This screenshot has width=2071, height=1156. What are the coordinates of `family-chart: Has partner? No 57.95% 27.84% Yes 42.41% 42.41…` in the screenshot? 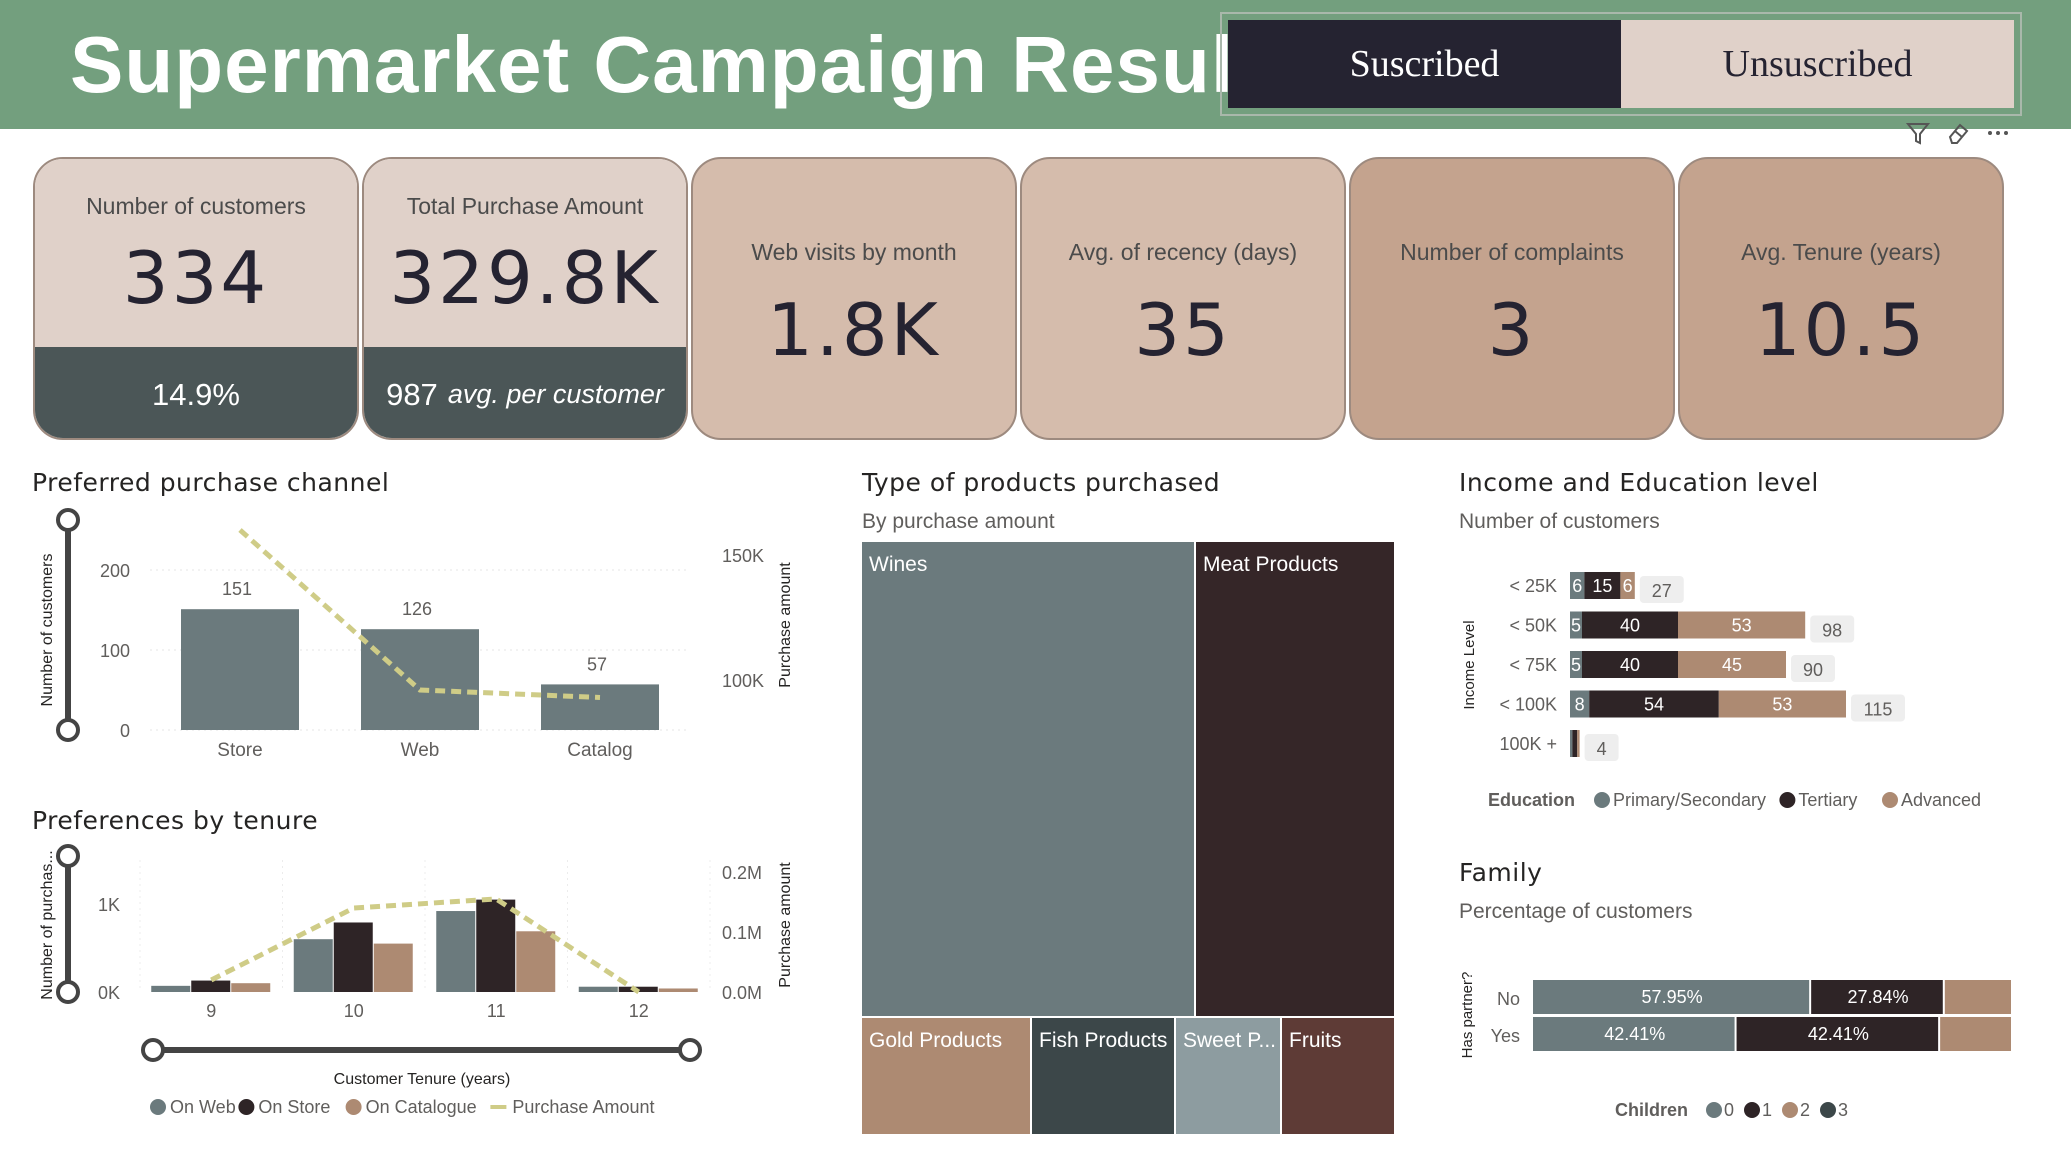 It's located at (1735, 1046).